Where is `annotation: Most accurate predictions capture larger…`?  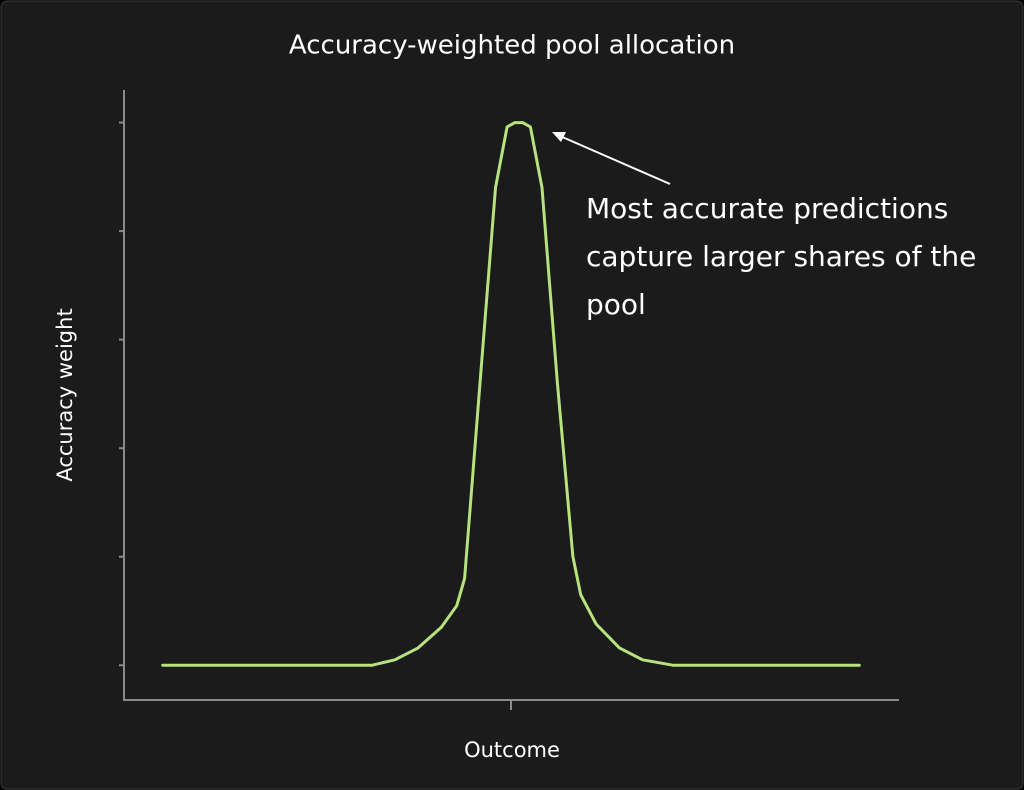
annotation: Most accurate predictions capture larger… is located at coordinates (781, 256).